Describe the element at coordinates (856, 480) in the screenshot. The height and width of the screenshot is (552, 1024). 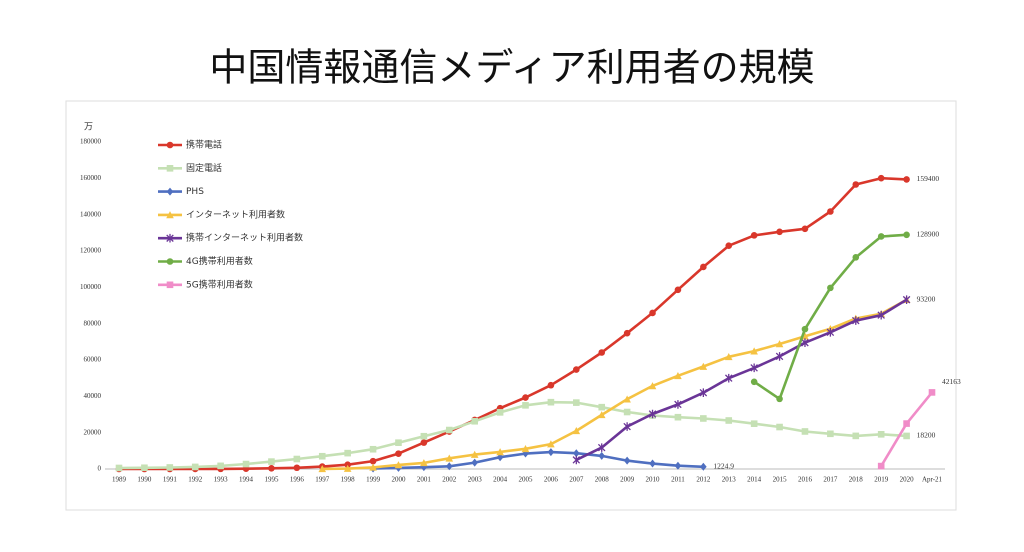
I see `x-tick-label: 2018` at that location.